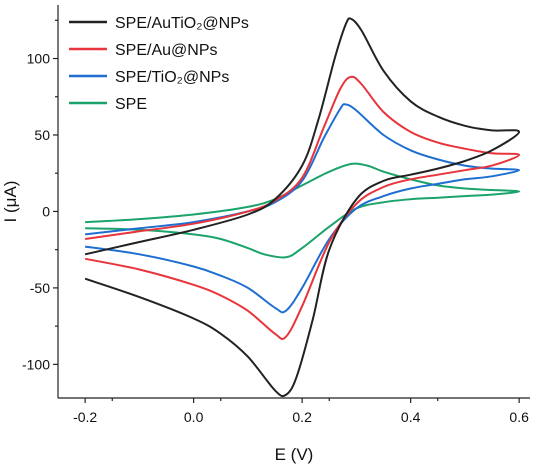 This screenshot has height=471, width=550. Describe the element at coordinates (182, 23) in the screenshot. I see `legend-label: SPE/AuTiO₂@NPs` at that location.